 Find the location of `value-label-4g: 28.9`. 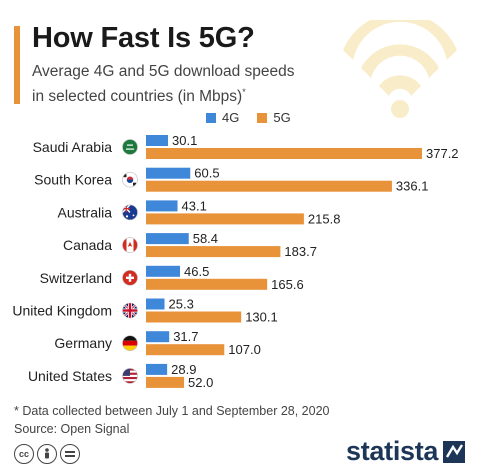

value-label-4g: 28.9 is located at coordinates (183, 369).